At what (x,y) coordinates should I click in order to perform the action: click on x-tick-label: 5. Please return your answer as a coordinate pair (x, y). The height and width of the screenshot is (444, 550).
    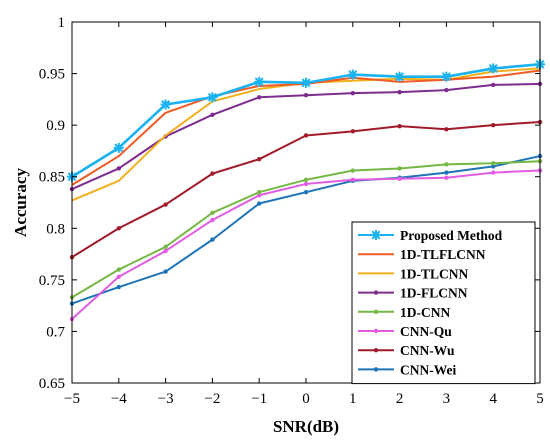
    Looking at the image, I should click on (540, 399).